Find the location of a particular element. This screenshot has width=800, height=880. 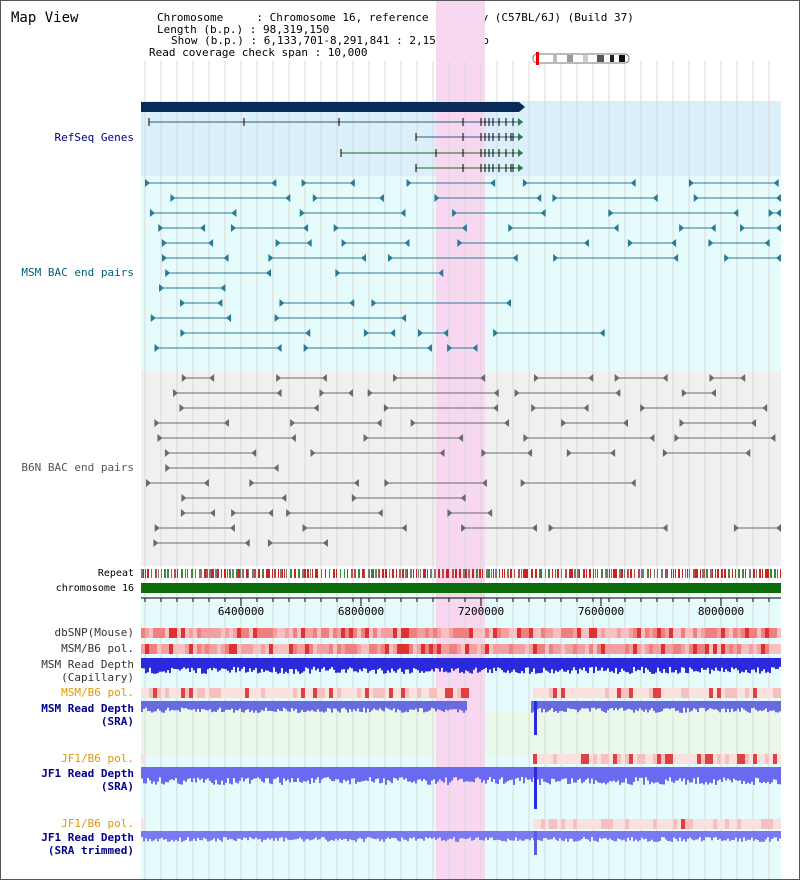

track-label-refseq: RefSeq Genes is located at coordinates (94, 137).